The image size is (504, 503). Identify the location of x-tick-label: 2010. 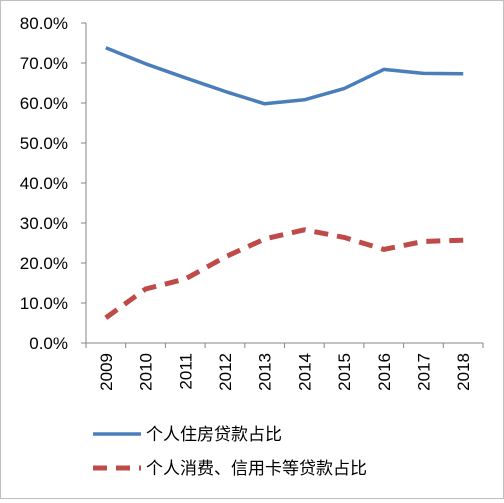
(146, 372).